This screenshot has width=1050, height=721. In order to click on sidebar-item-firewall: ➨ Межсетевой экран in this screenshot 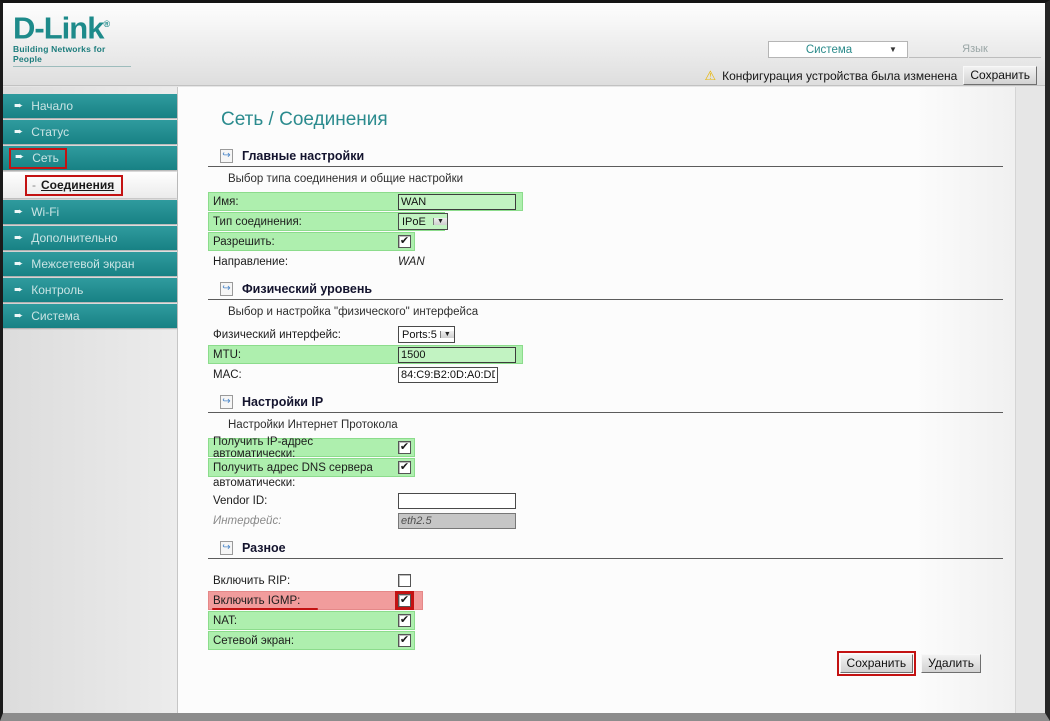, I will do `click(90, 264)`.